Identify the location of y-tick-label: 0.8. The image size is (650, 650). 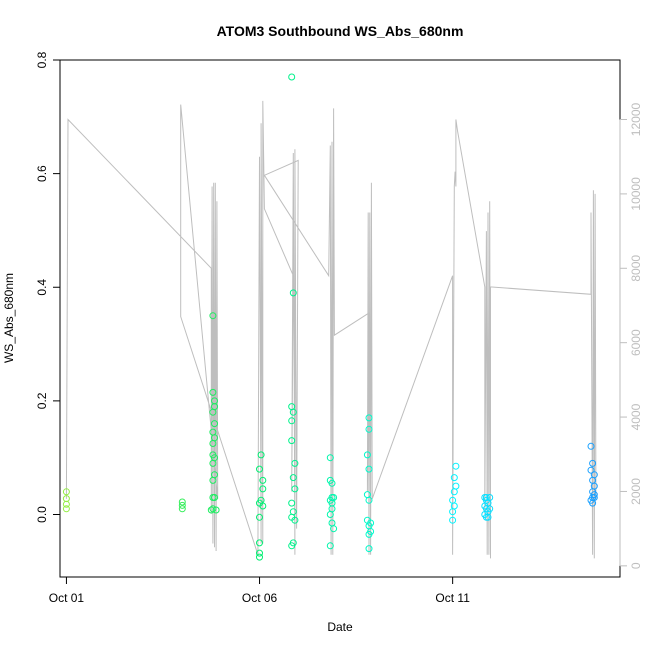
(42, 59).